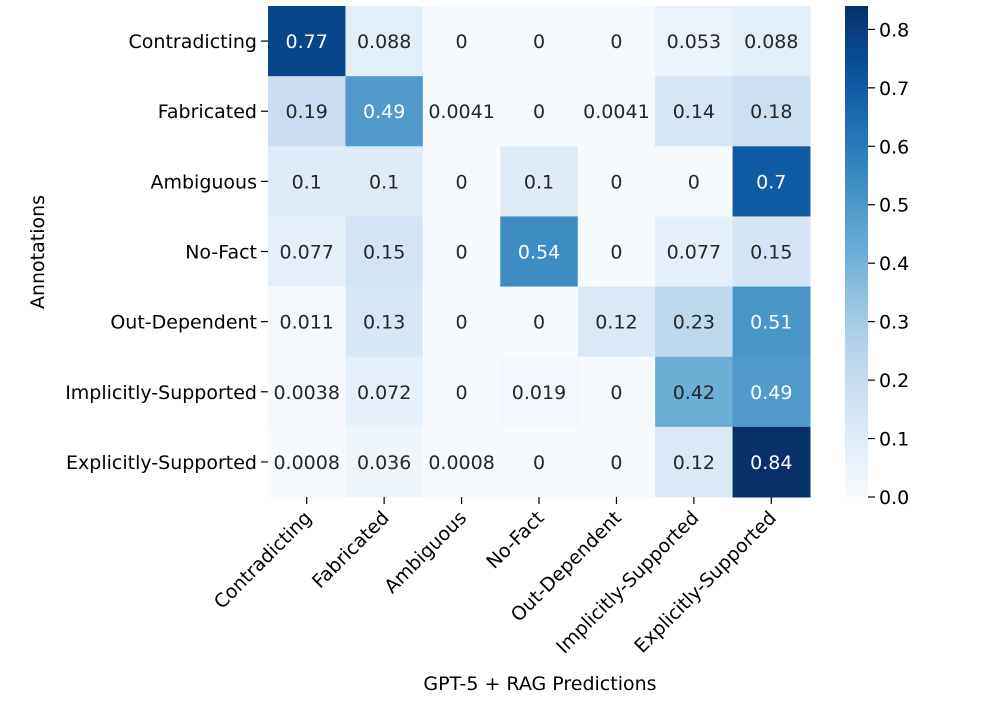 This screenshot has width=996, height=712. What do you see at coordinates (894, 440) in the screenshot?
I see `colorbar-tick-label: 0.1` at bounding box center [894, 440].